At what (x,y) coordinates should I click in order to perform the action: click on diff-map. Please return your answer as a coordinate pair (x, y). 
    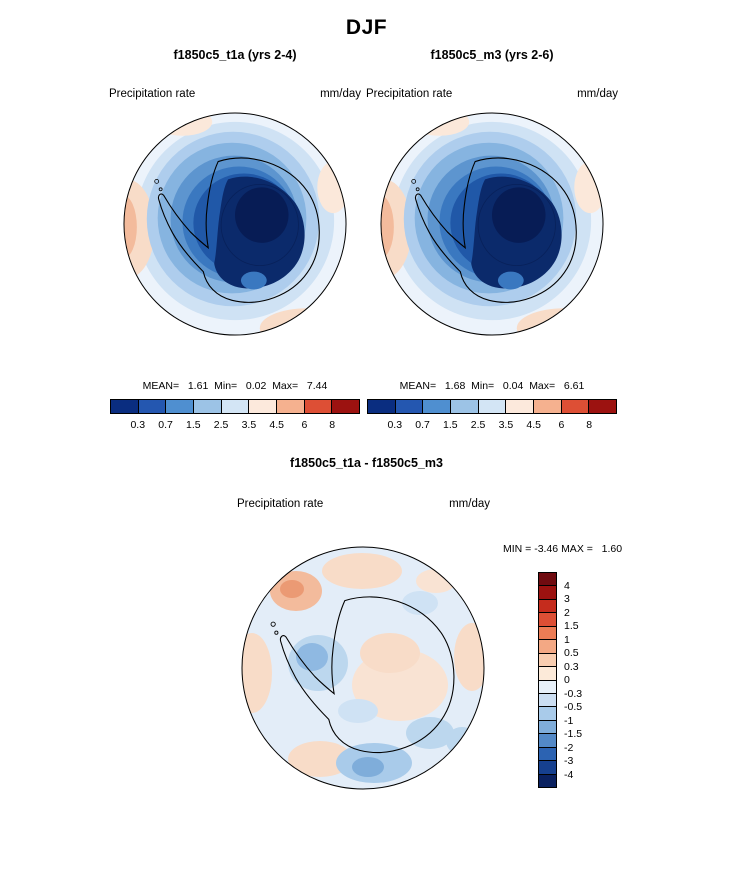
    Looking at the image, I should click on (363, 668).